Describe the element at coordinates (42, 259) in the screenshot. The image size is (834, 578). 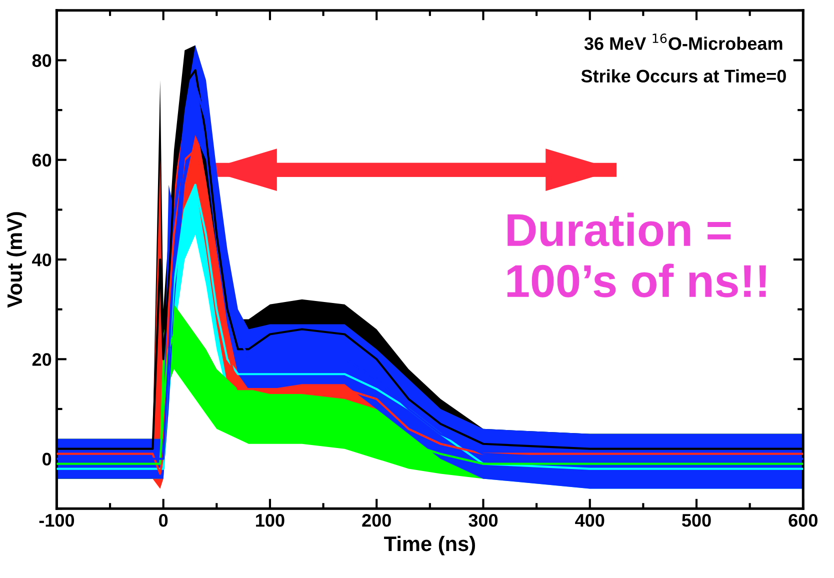
I see `y-tick-label: 40` at that location.